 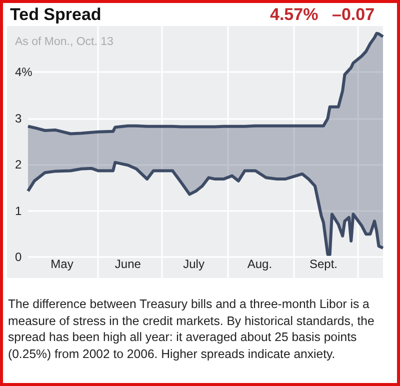 What do you see at coordinates (353, 15) in the screenshot?
I see `text: –0.07` at bounding box center [353, 15].